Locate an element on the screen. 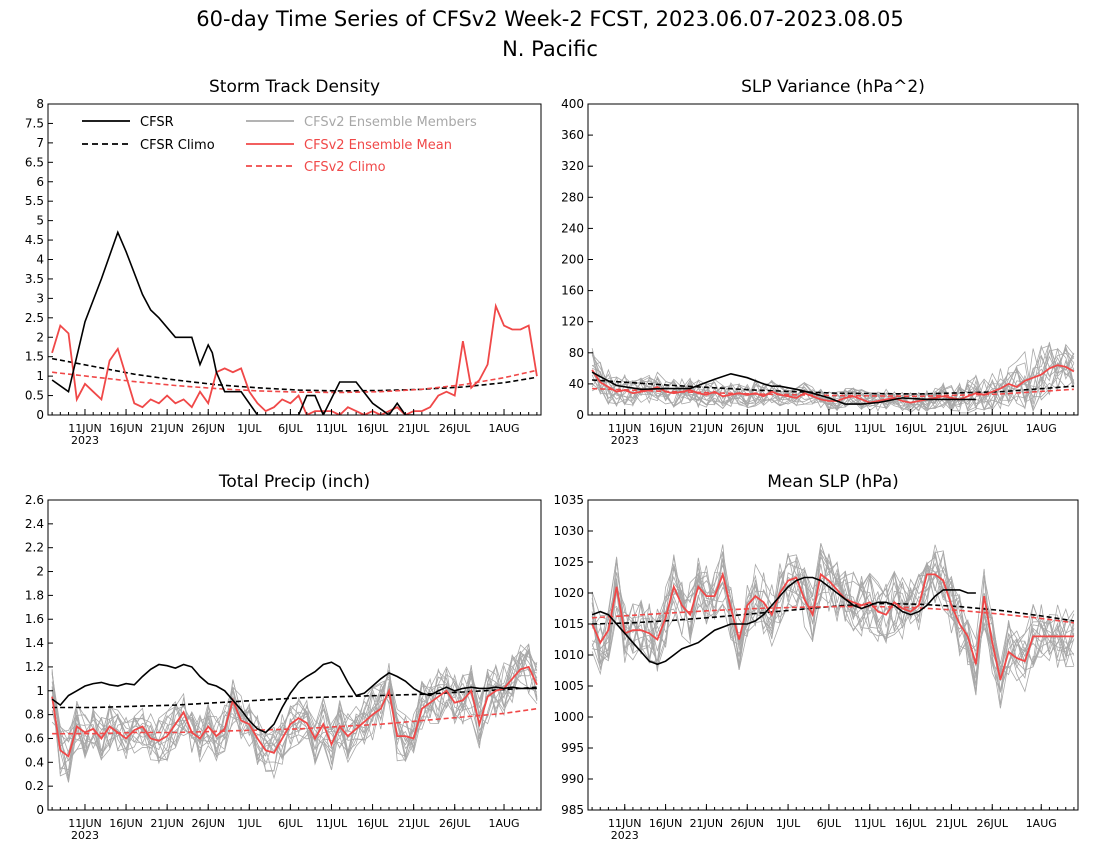  legend-cfsr-label: CFSR is located at coordinates (157, 122).